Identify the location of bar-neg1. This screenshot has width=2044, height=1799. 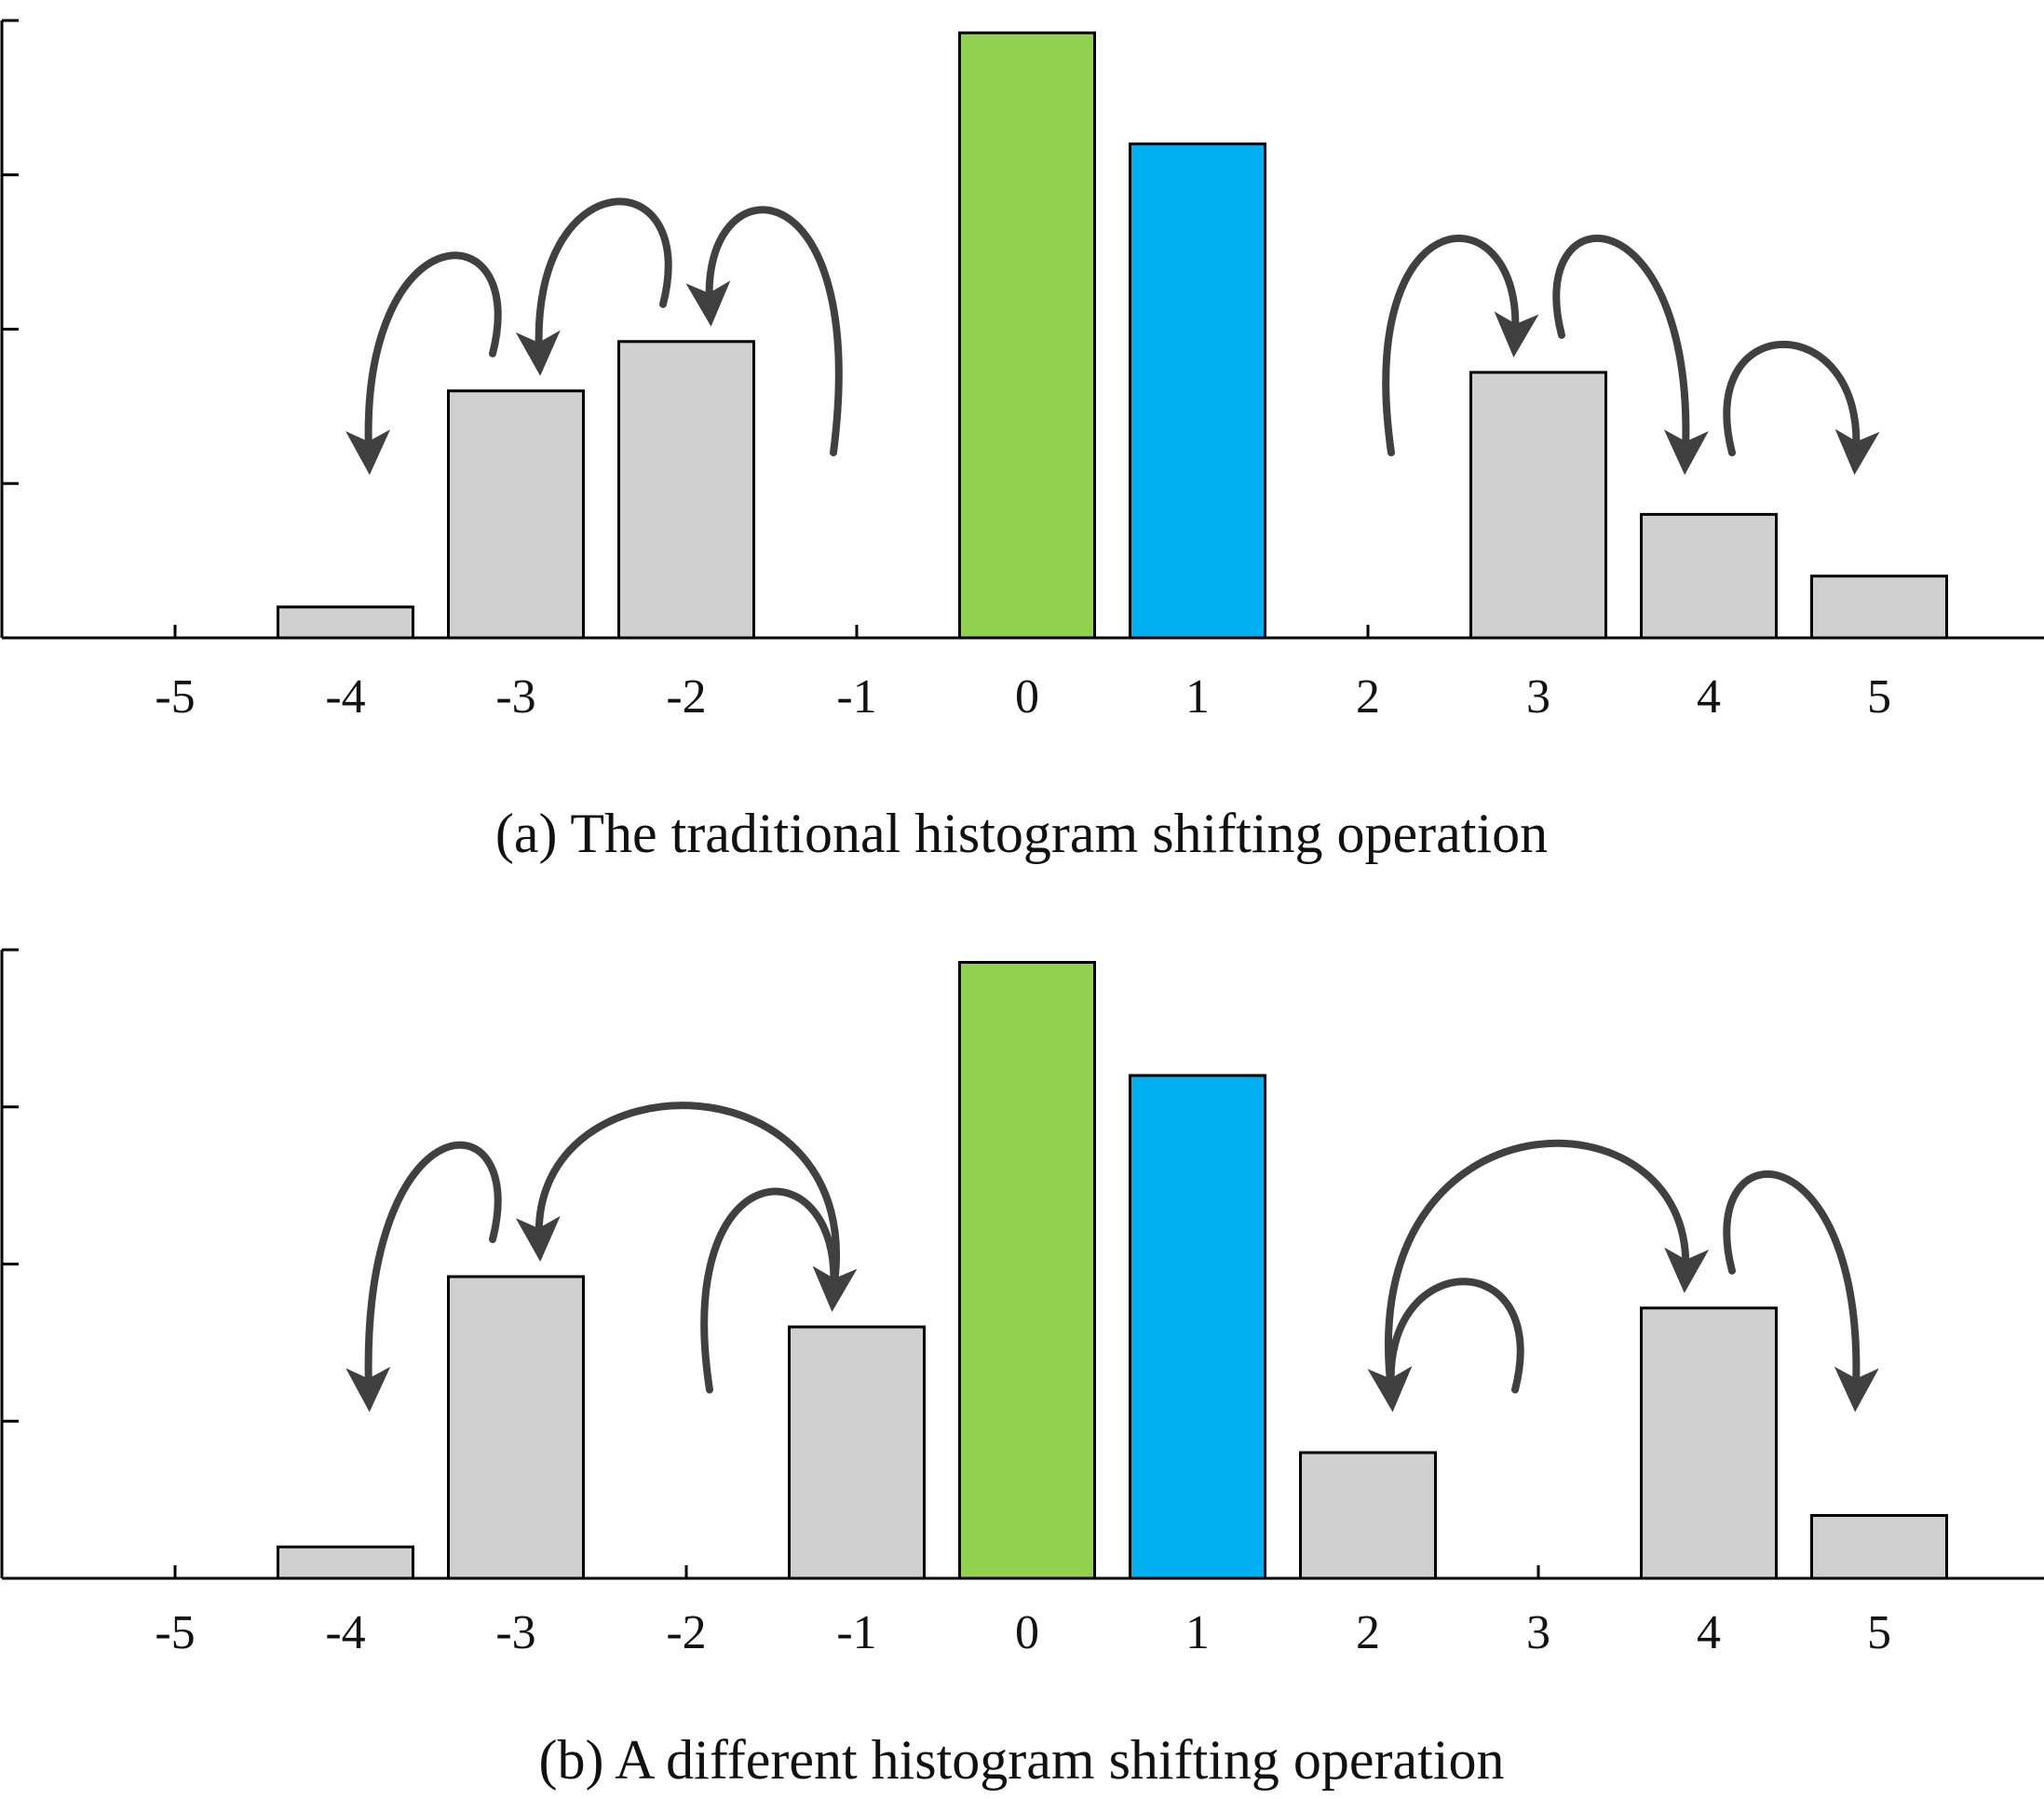
(857, 1452).